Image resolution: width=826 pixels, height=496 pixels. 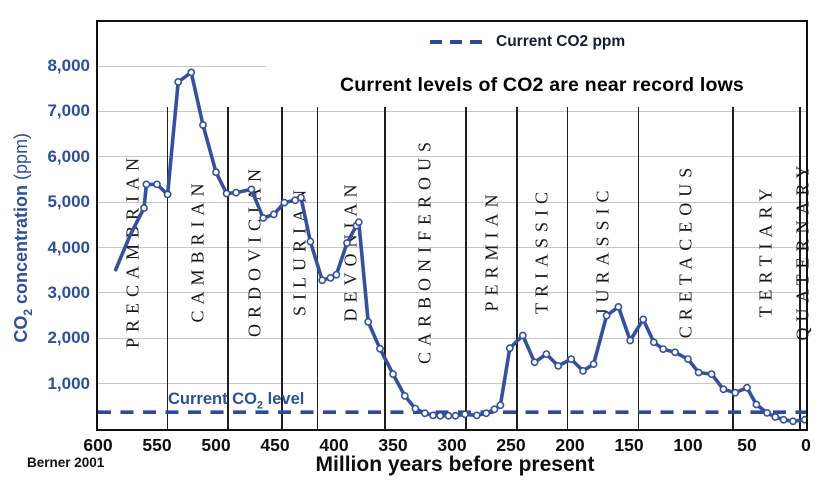 I want to click on legend: Current CO2 ppm, so click(x=527, y=42).